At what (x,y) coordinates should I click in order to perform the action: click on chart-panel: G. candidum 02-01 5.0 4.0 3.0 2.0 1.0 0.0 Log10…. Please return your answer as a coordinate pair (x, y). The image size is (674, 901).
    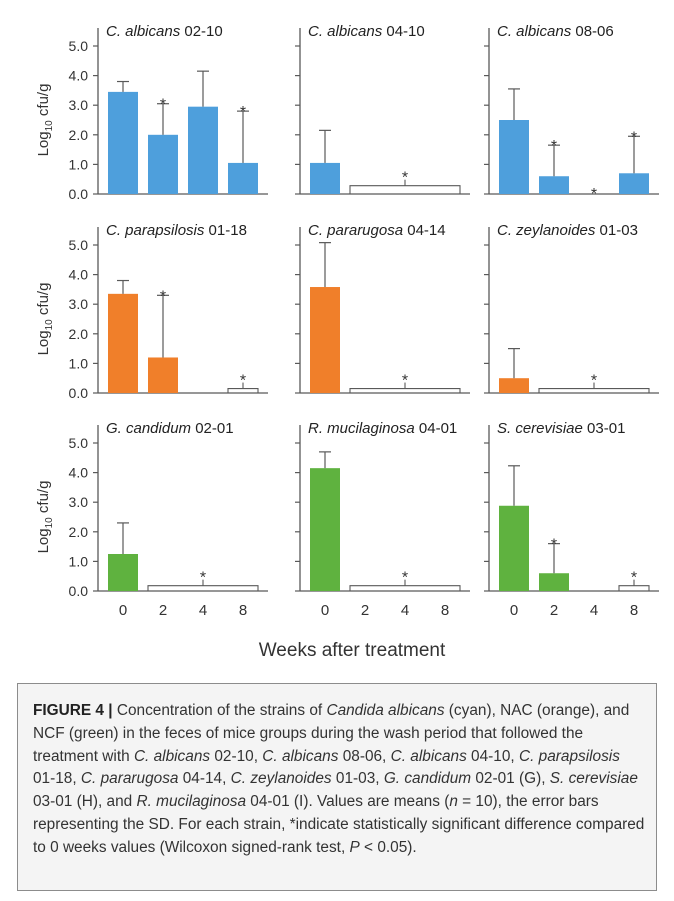
    Looking at the image, I should click on (151, 519).